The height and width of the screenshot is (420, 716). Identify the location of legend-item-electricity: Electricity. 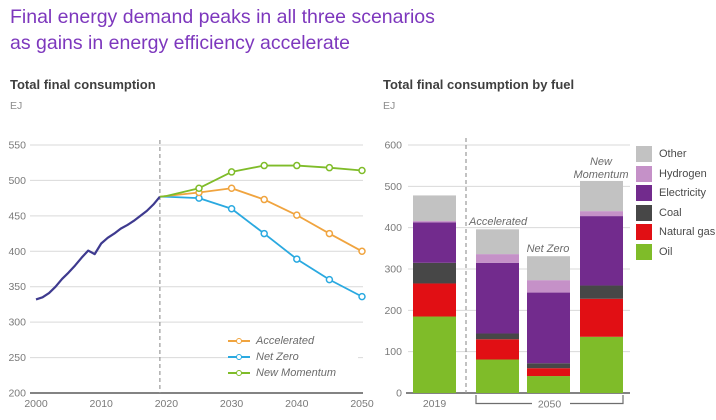
(675, 193).